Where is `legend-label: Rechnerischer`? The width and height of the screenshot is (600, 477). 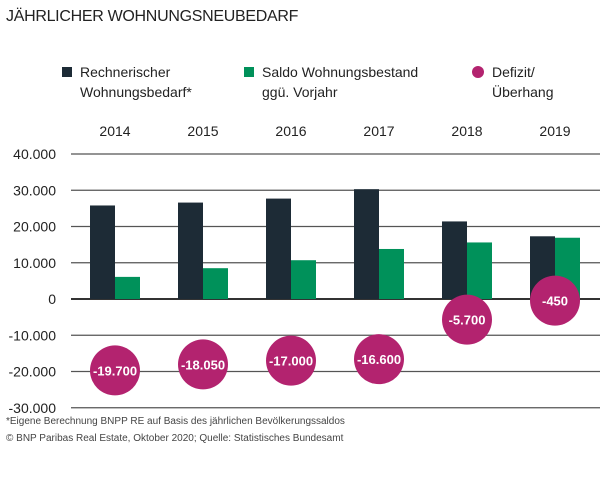 legend-label: Rechnerischer is located at coordinates (125, 72).